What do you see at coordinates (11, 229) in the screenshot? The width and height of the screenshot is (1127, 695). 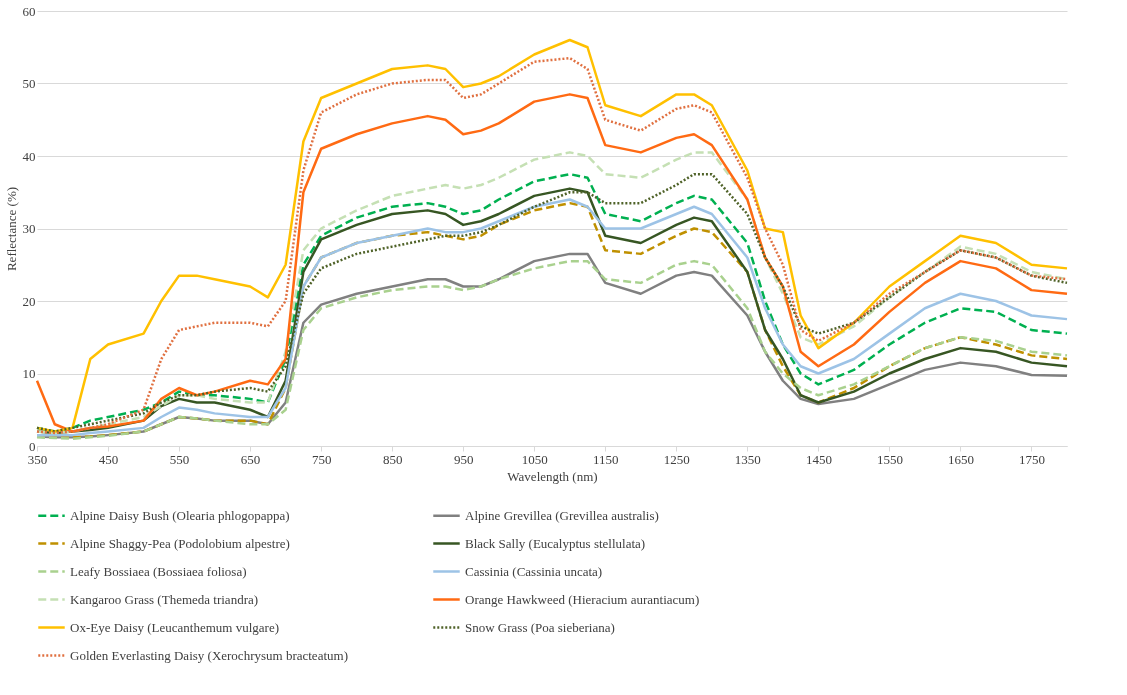 I see `y-axis-title: Reflectance (%)` at bounding box center [11, 229].